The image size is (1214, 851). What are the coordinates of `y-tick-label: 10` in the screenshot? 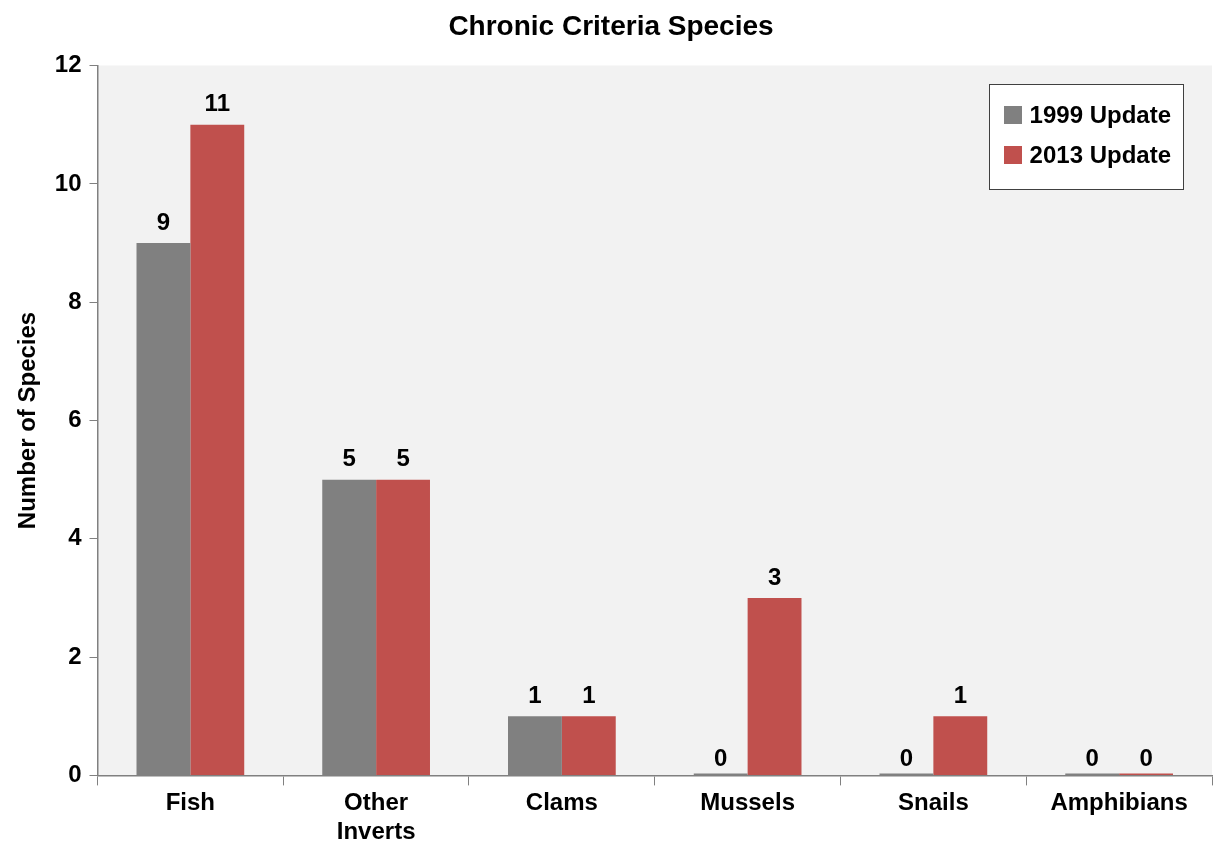 It's located at (68, 182).